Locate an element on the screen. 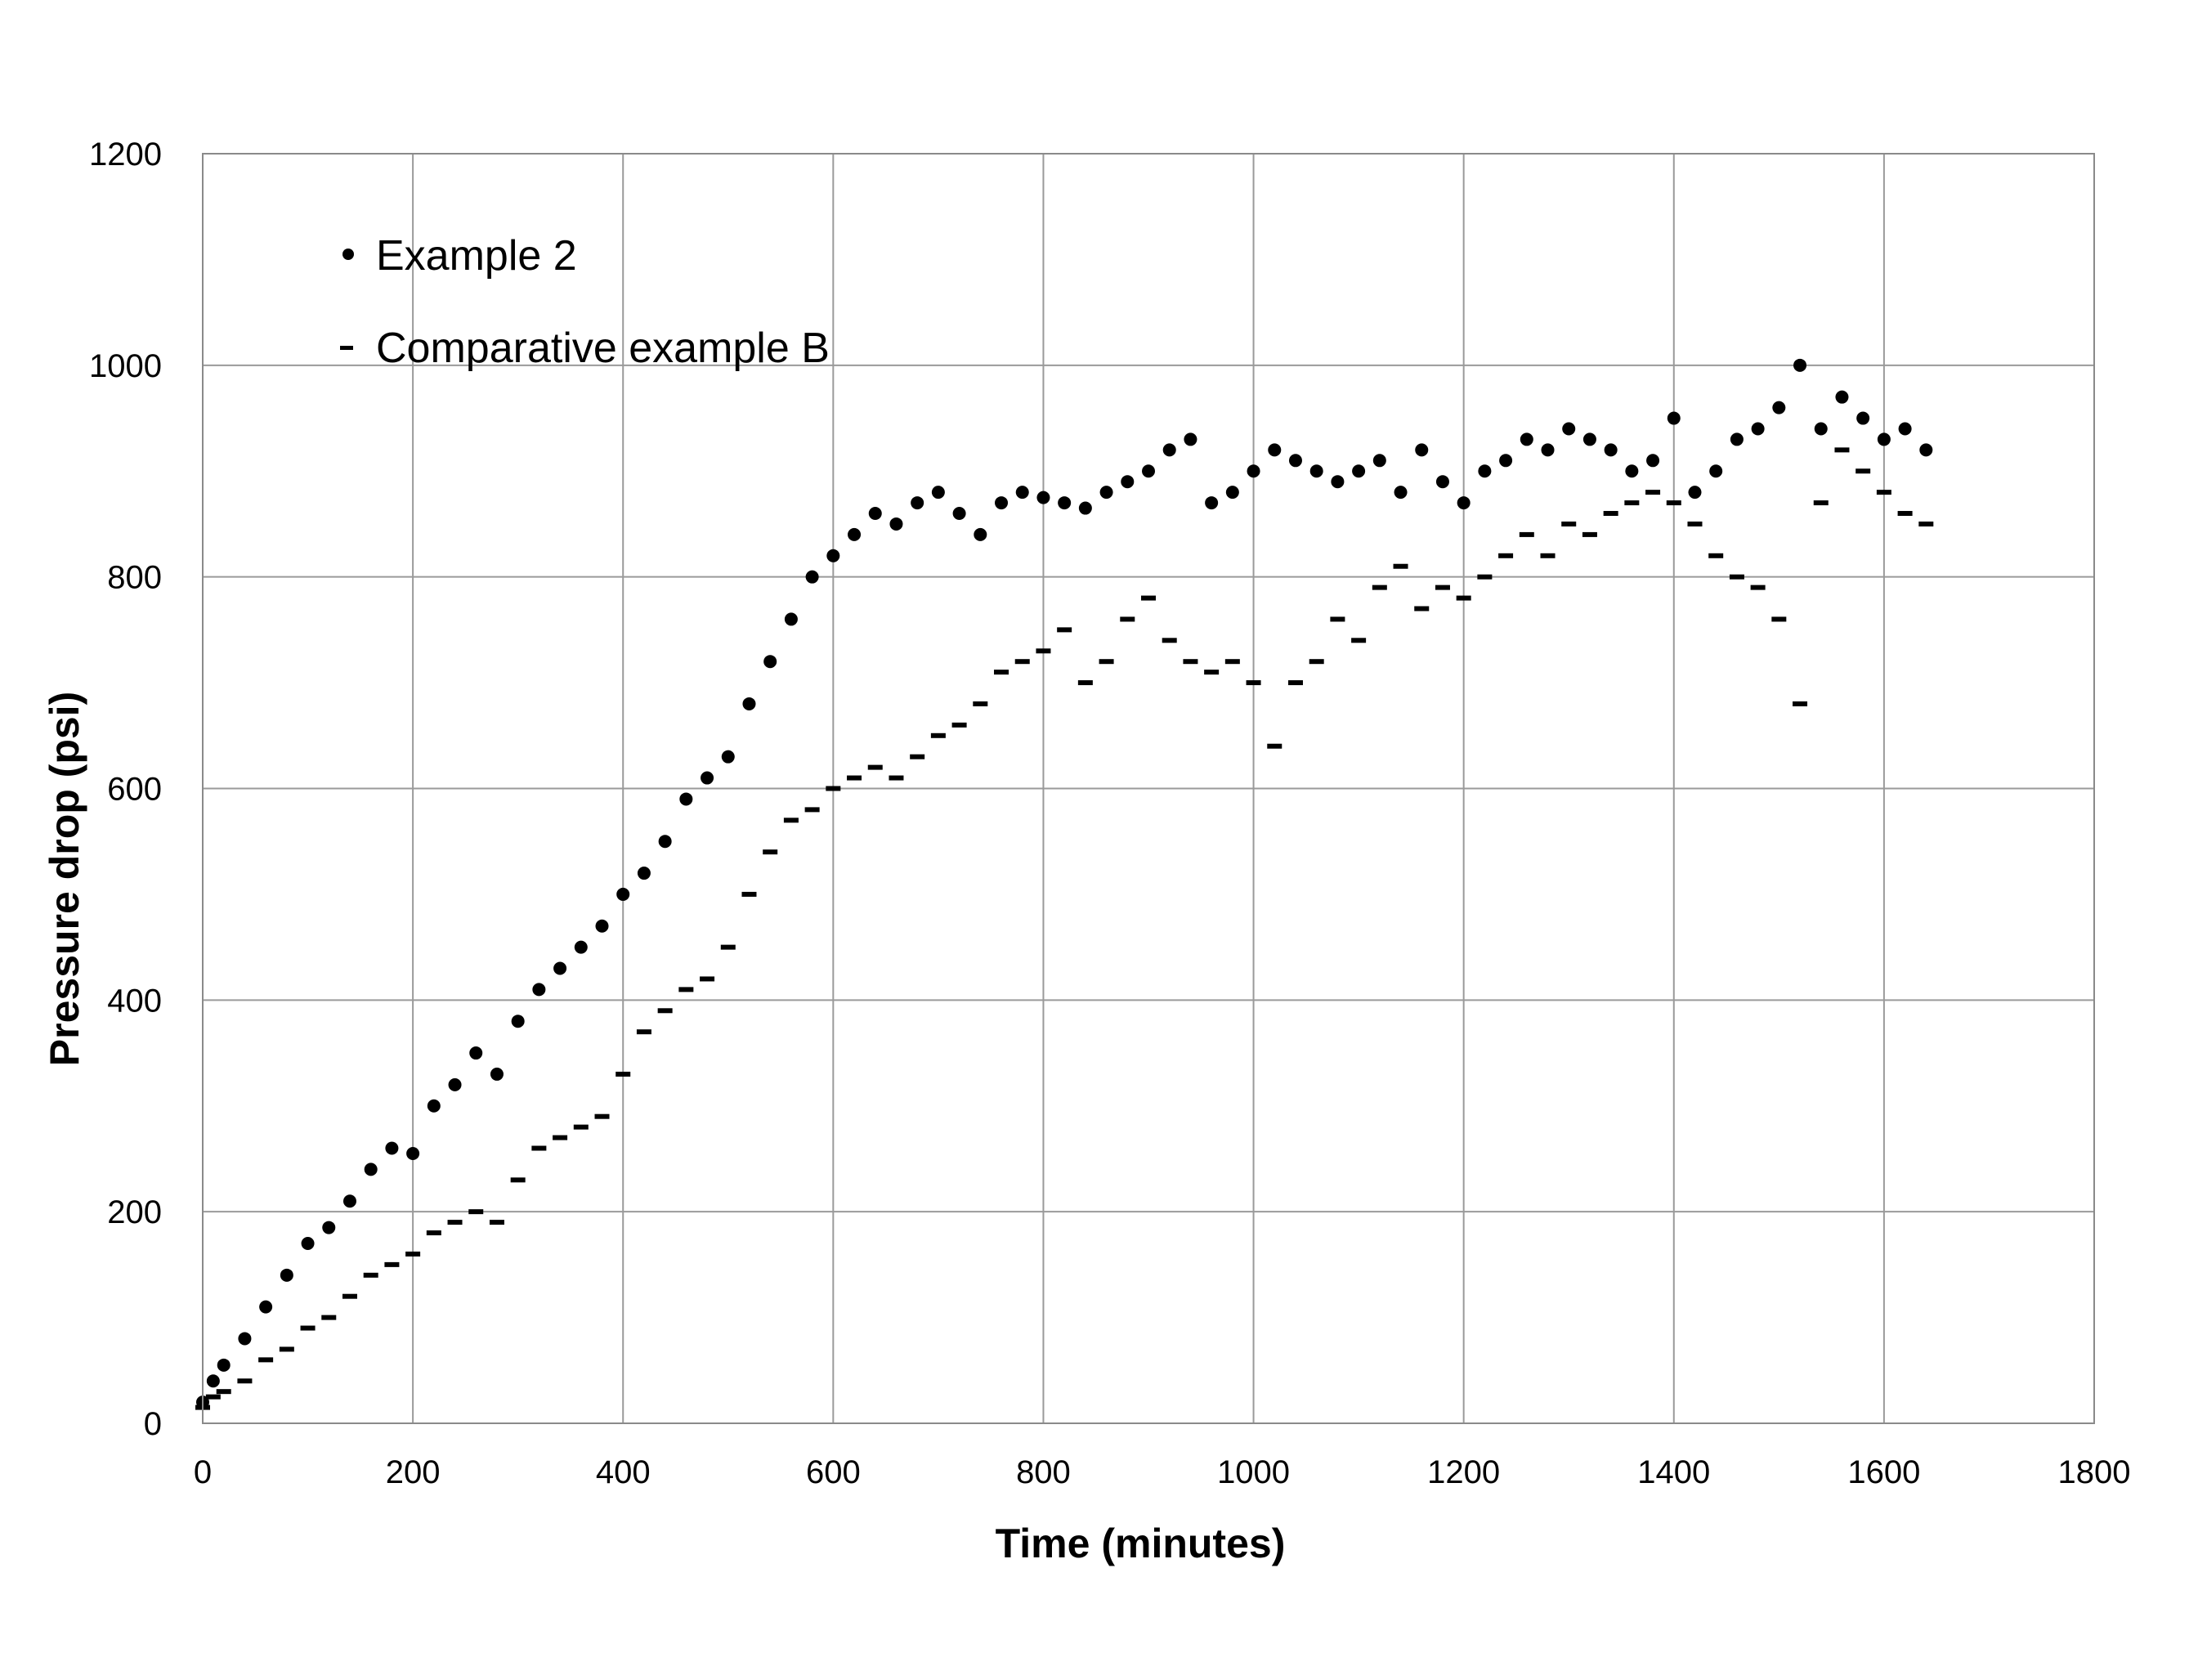  x-axis-ticks: 020040060080010001200140016001800 is located at coordinates (1162, 1472).